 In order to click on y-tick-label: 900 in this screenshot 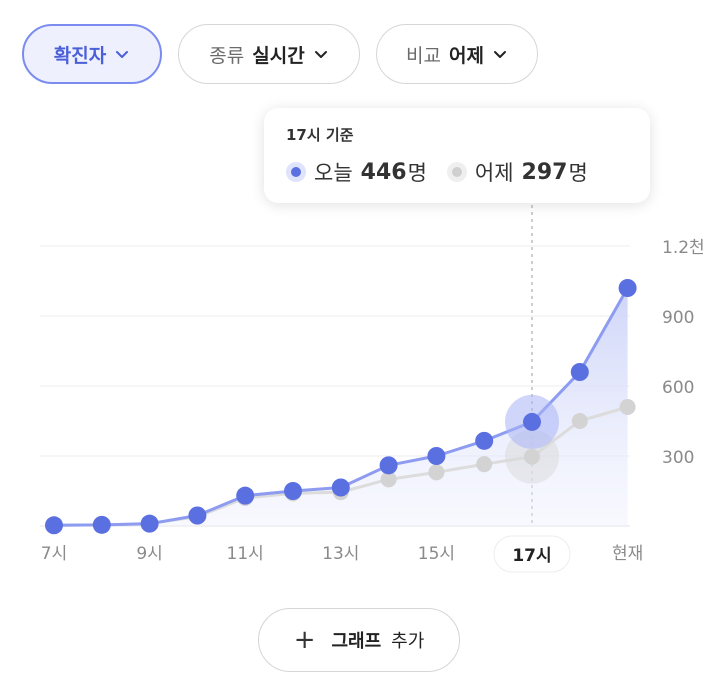, I will do `click(678, 318)`.